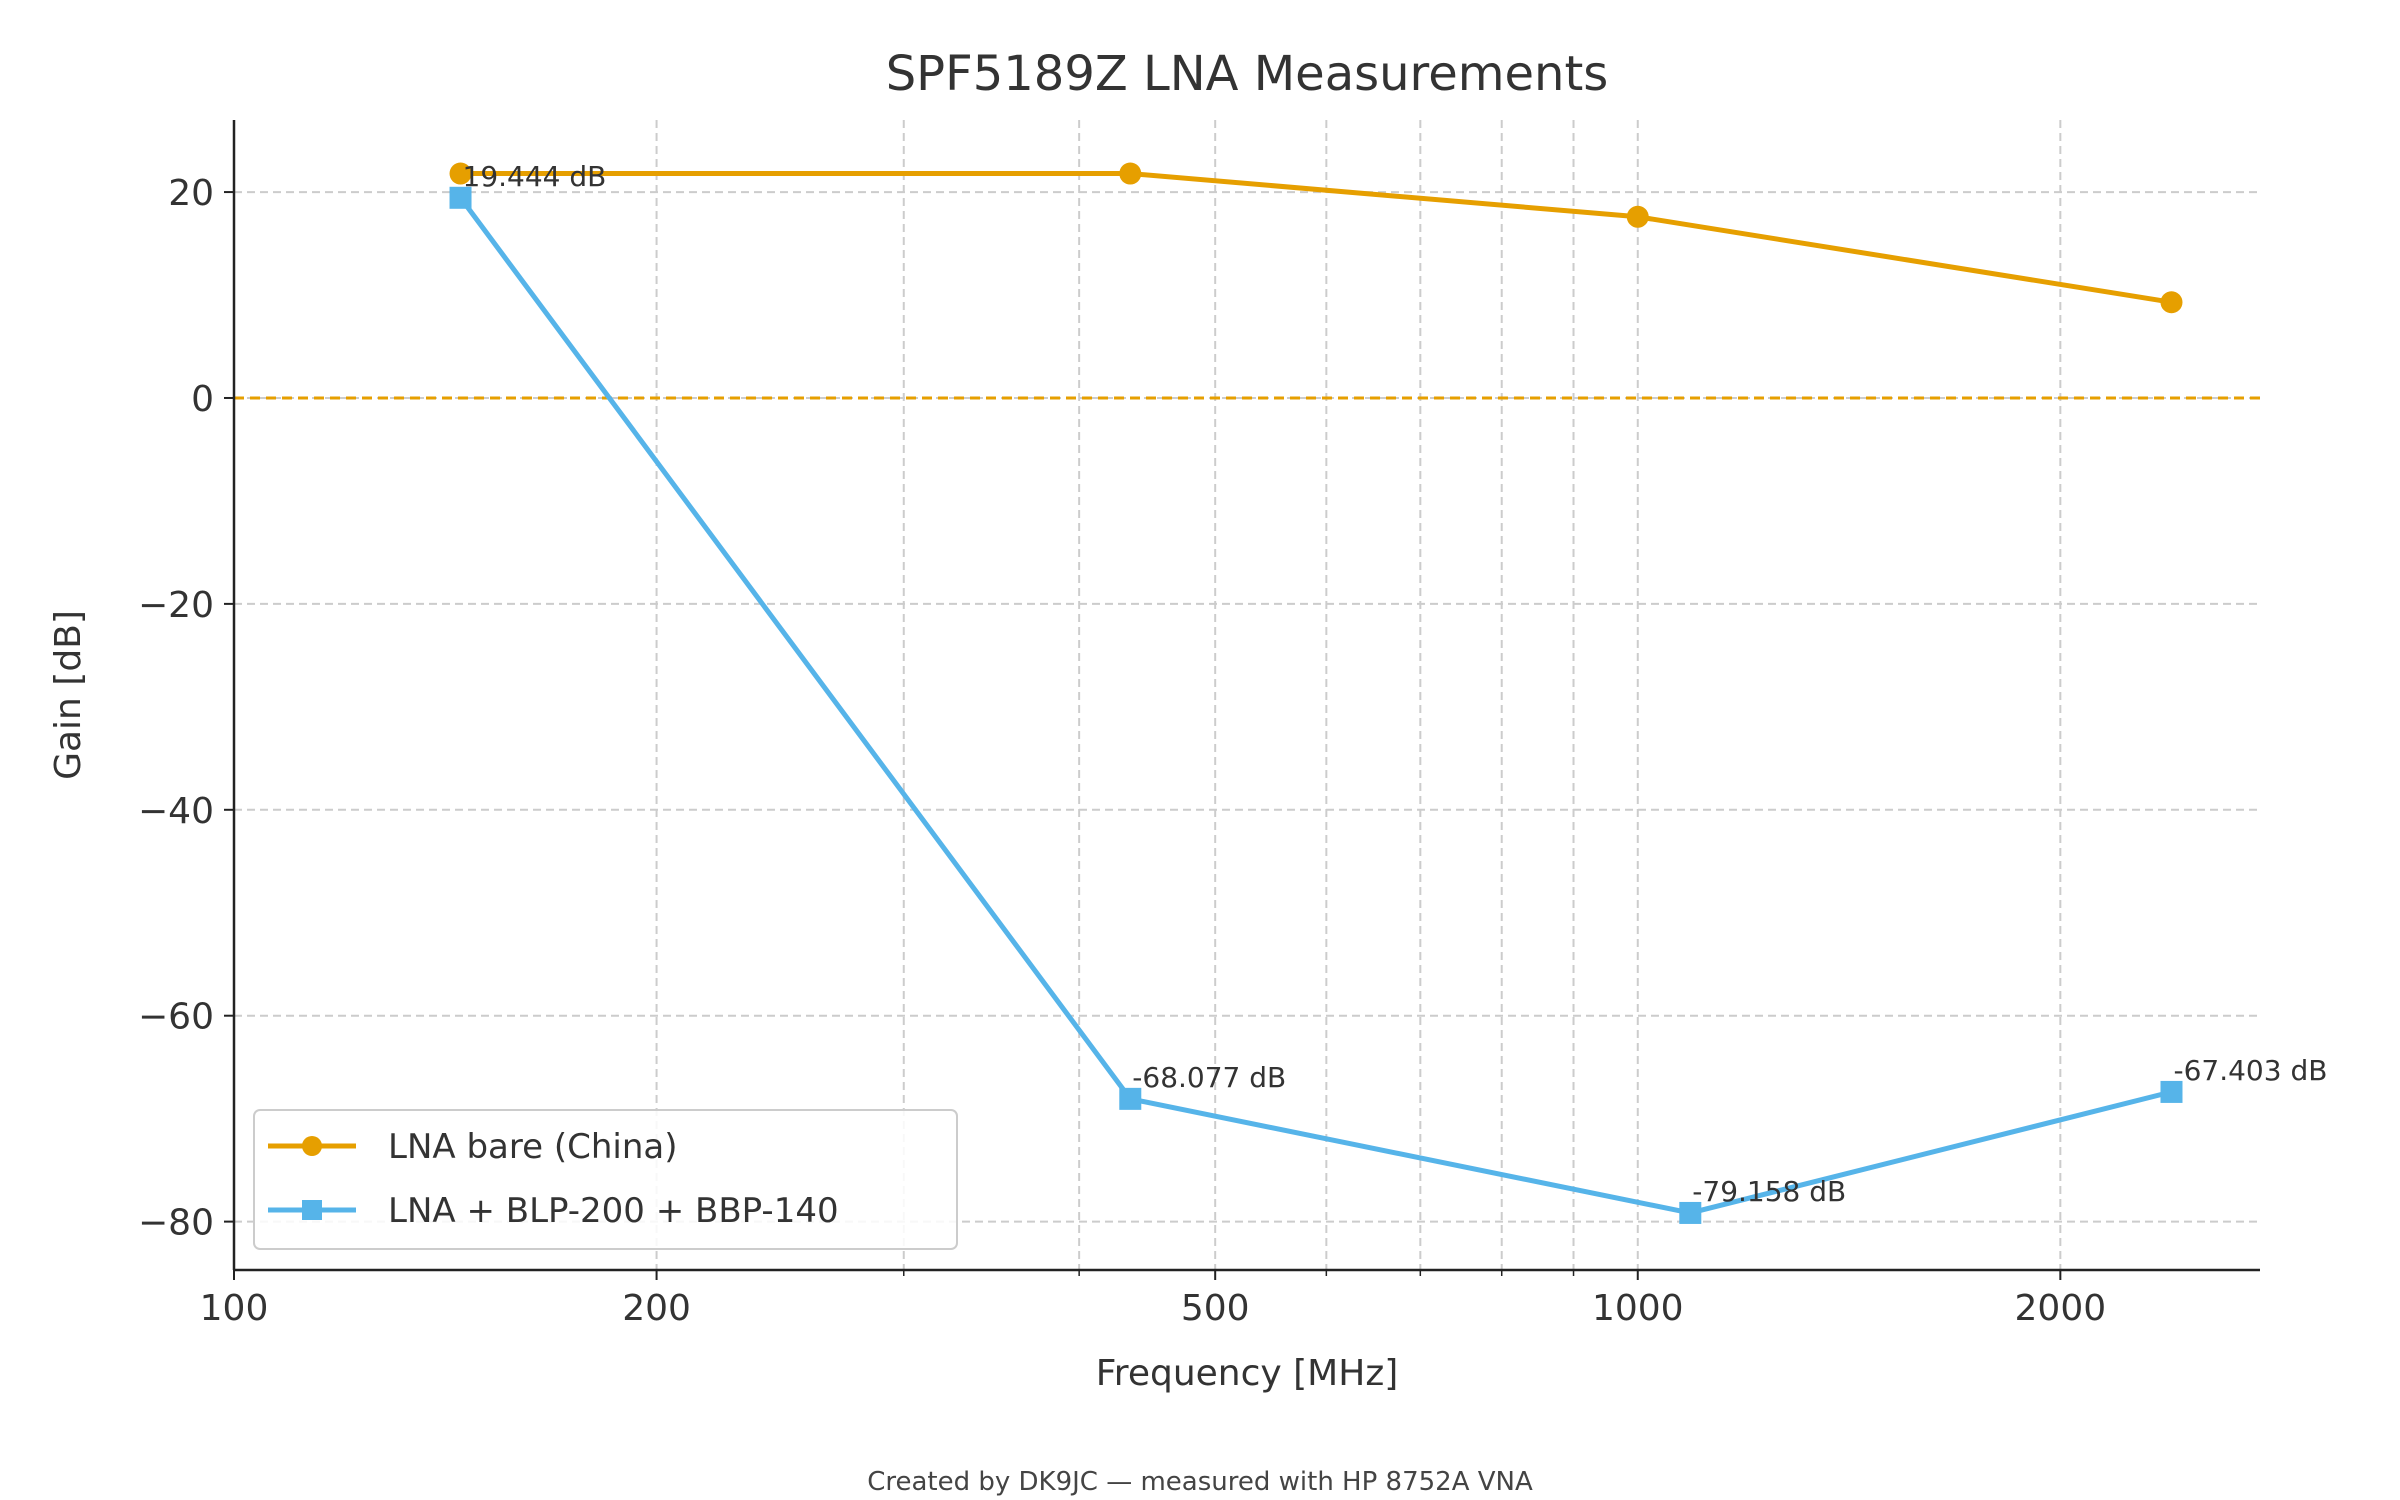 This screenshot has width=2400, height=1500. Describe the element at coordinates (191, 193) in the screenshot. I see `y-tick-label: 20` at that location.